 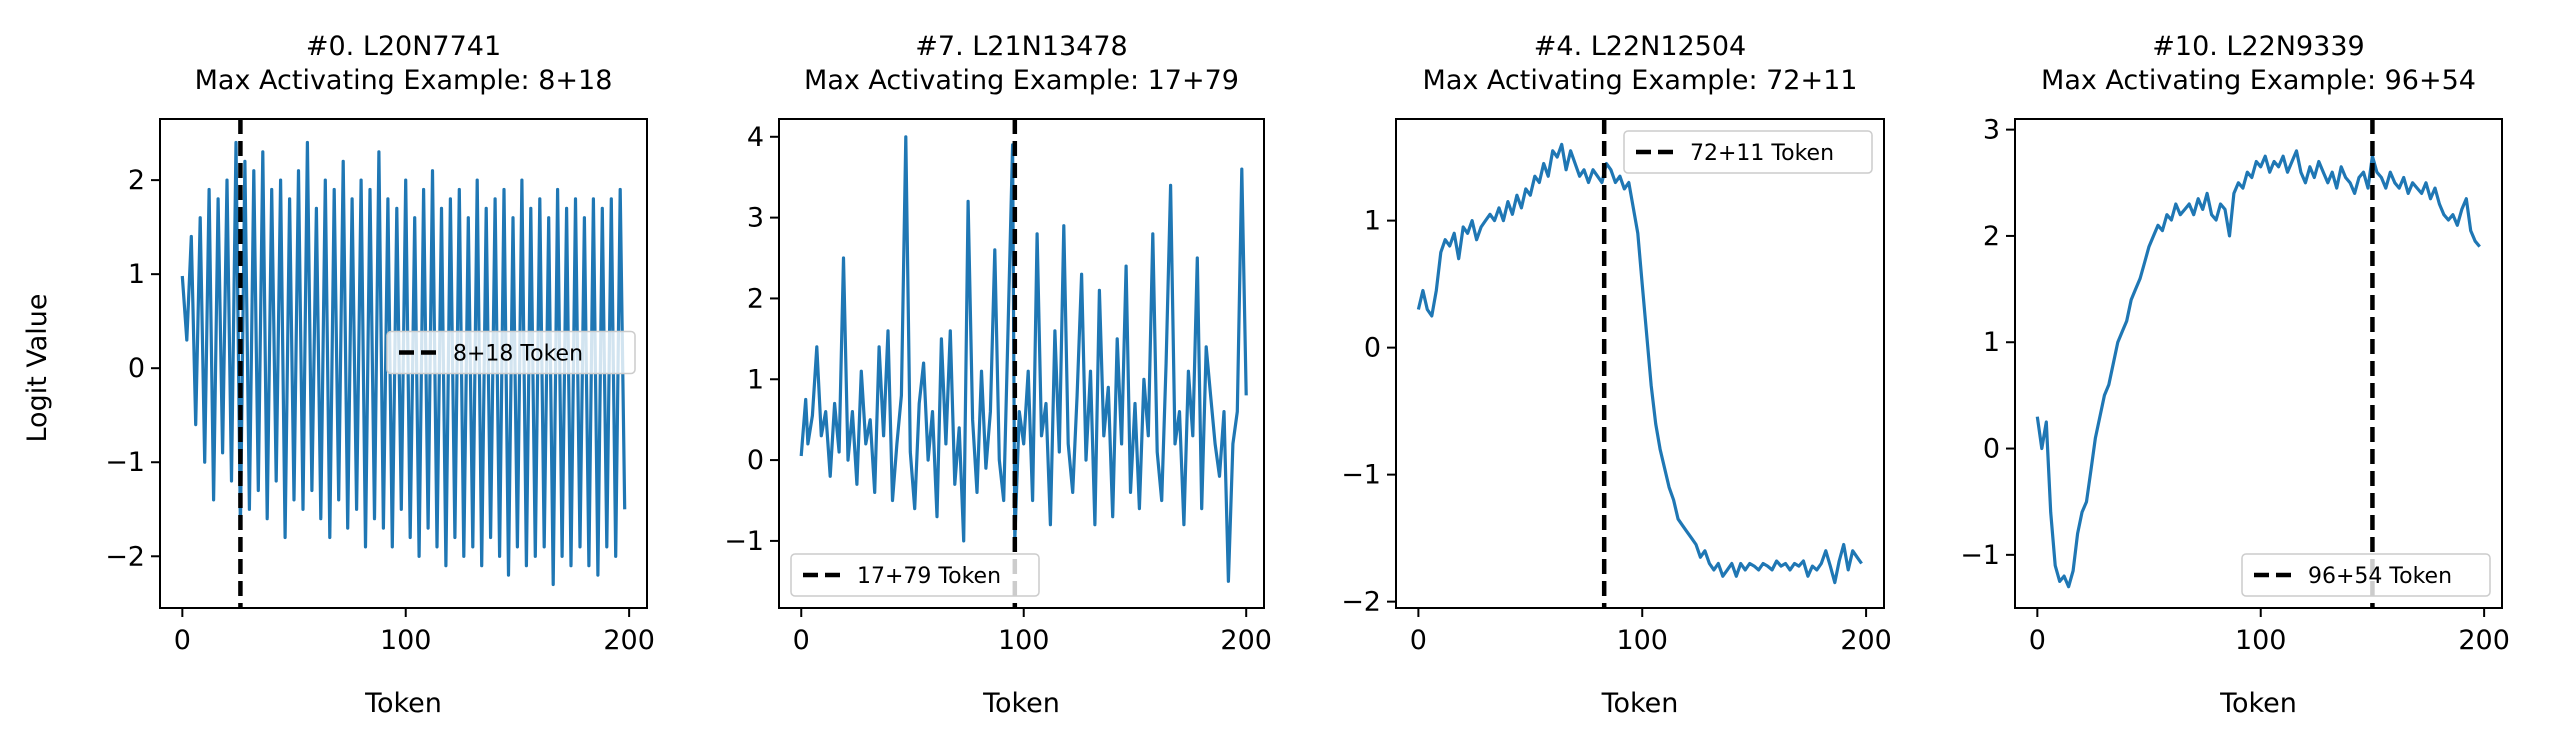 I want to click on x-tick-label-1-0: 0, so click(x=801, y=640).